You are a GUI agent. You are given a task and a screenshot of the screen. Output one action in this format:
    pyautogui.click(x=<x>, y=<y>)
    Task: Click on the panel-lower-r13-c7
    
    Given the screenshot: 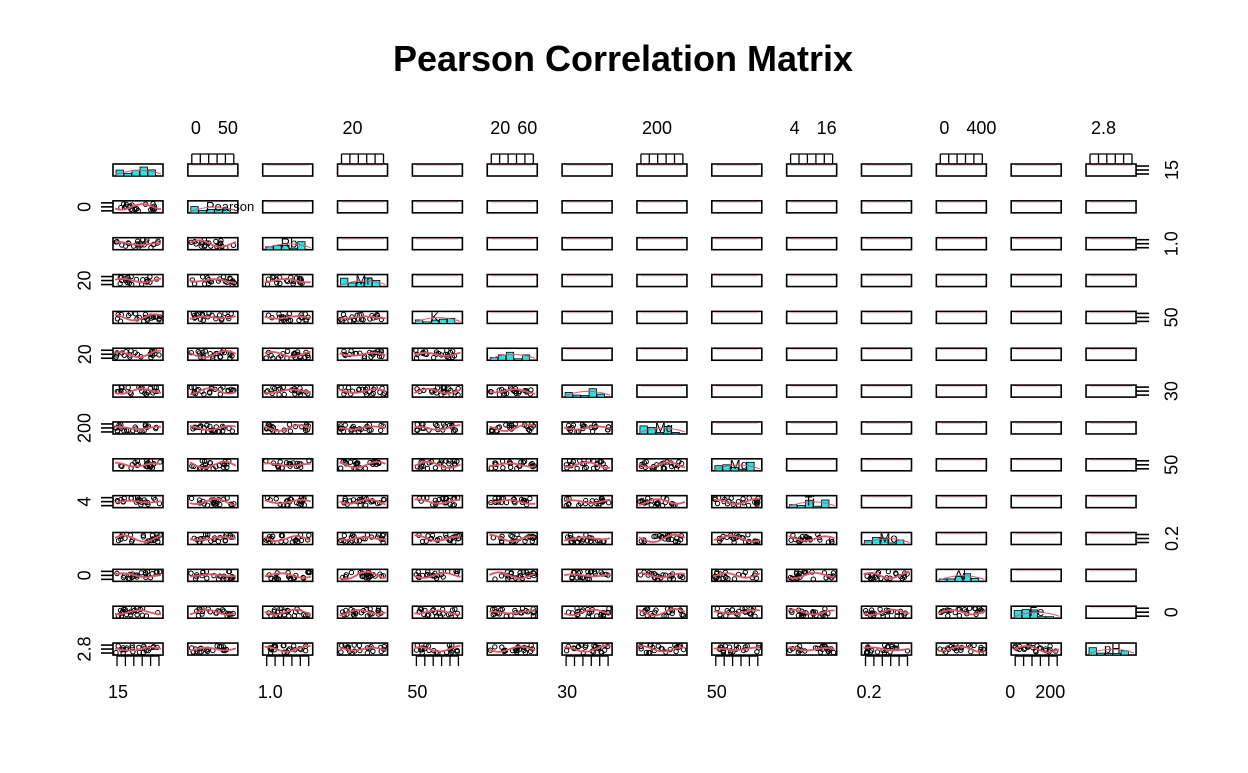 What is the action you would take?
    pyautogui.click(x=662, y=649)
    